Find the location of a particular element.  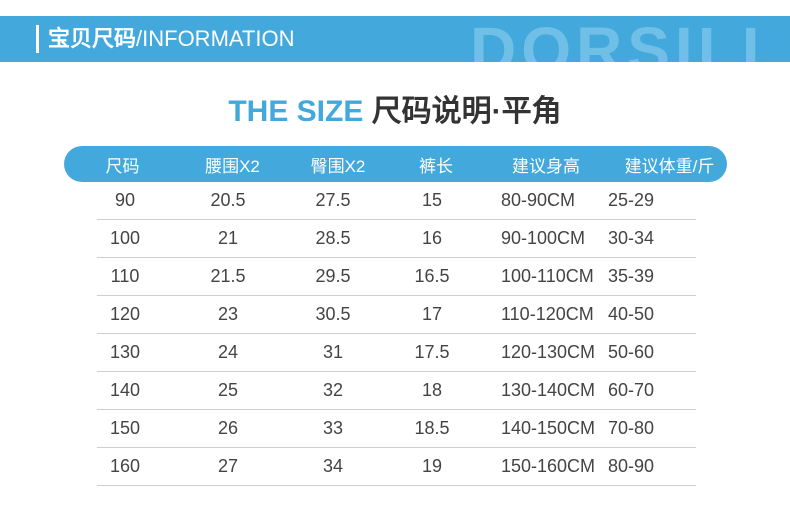

brand-watermark: DORSILI is located at coordinates (617, 39).